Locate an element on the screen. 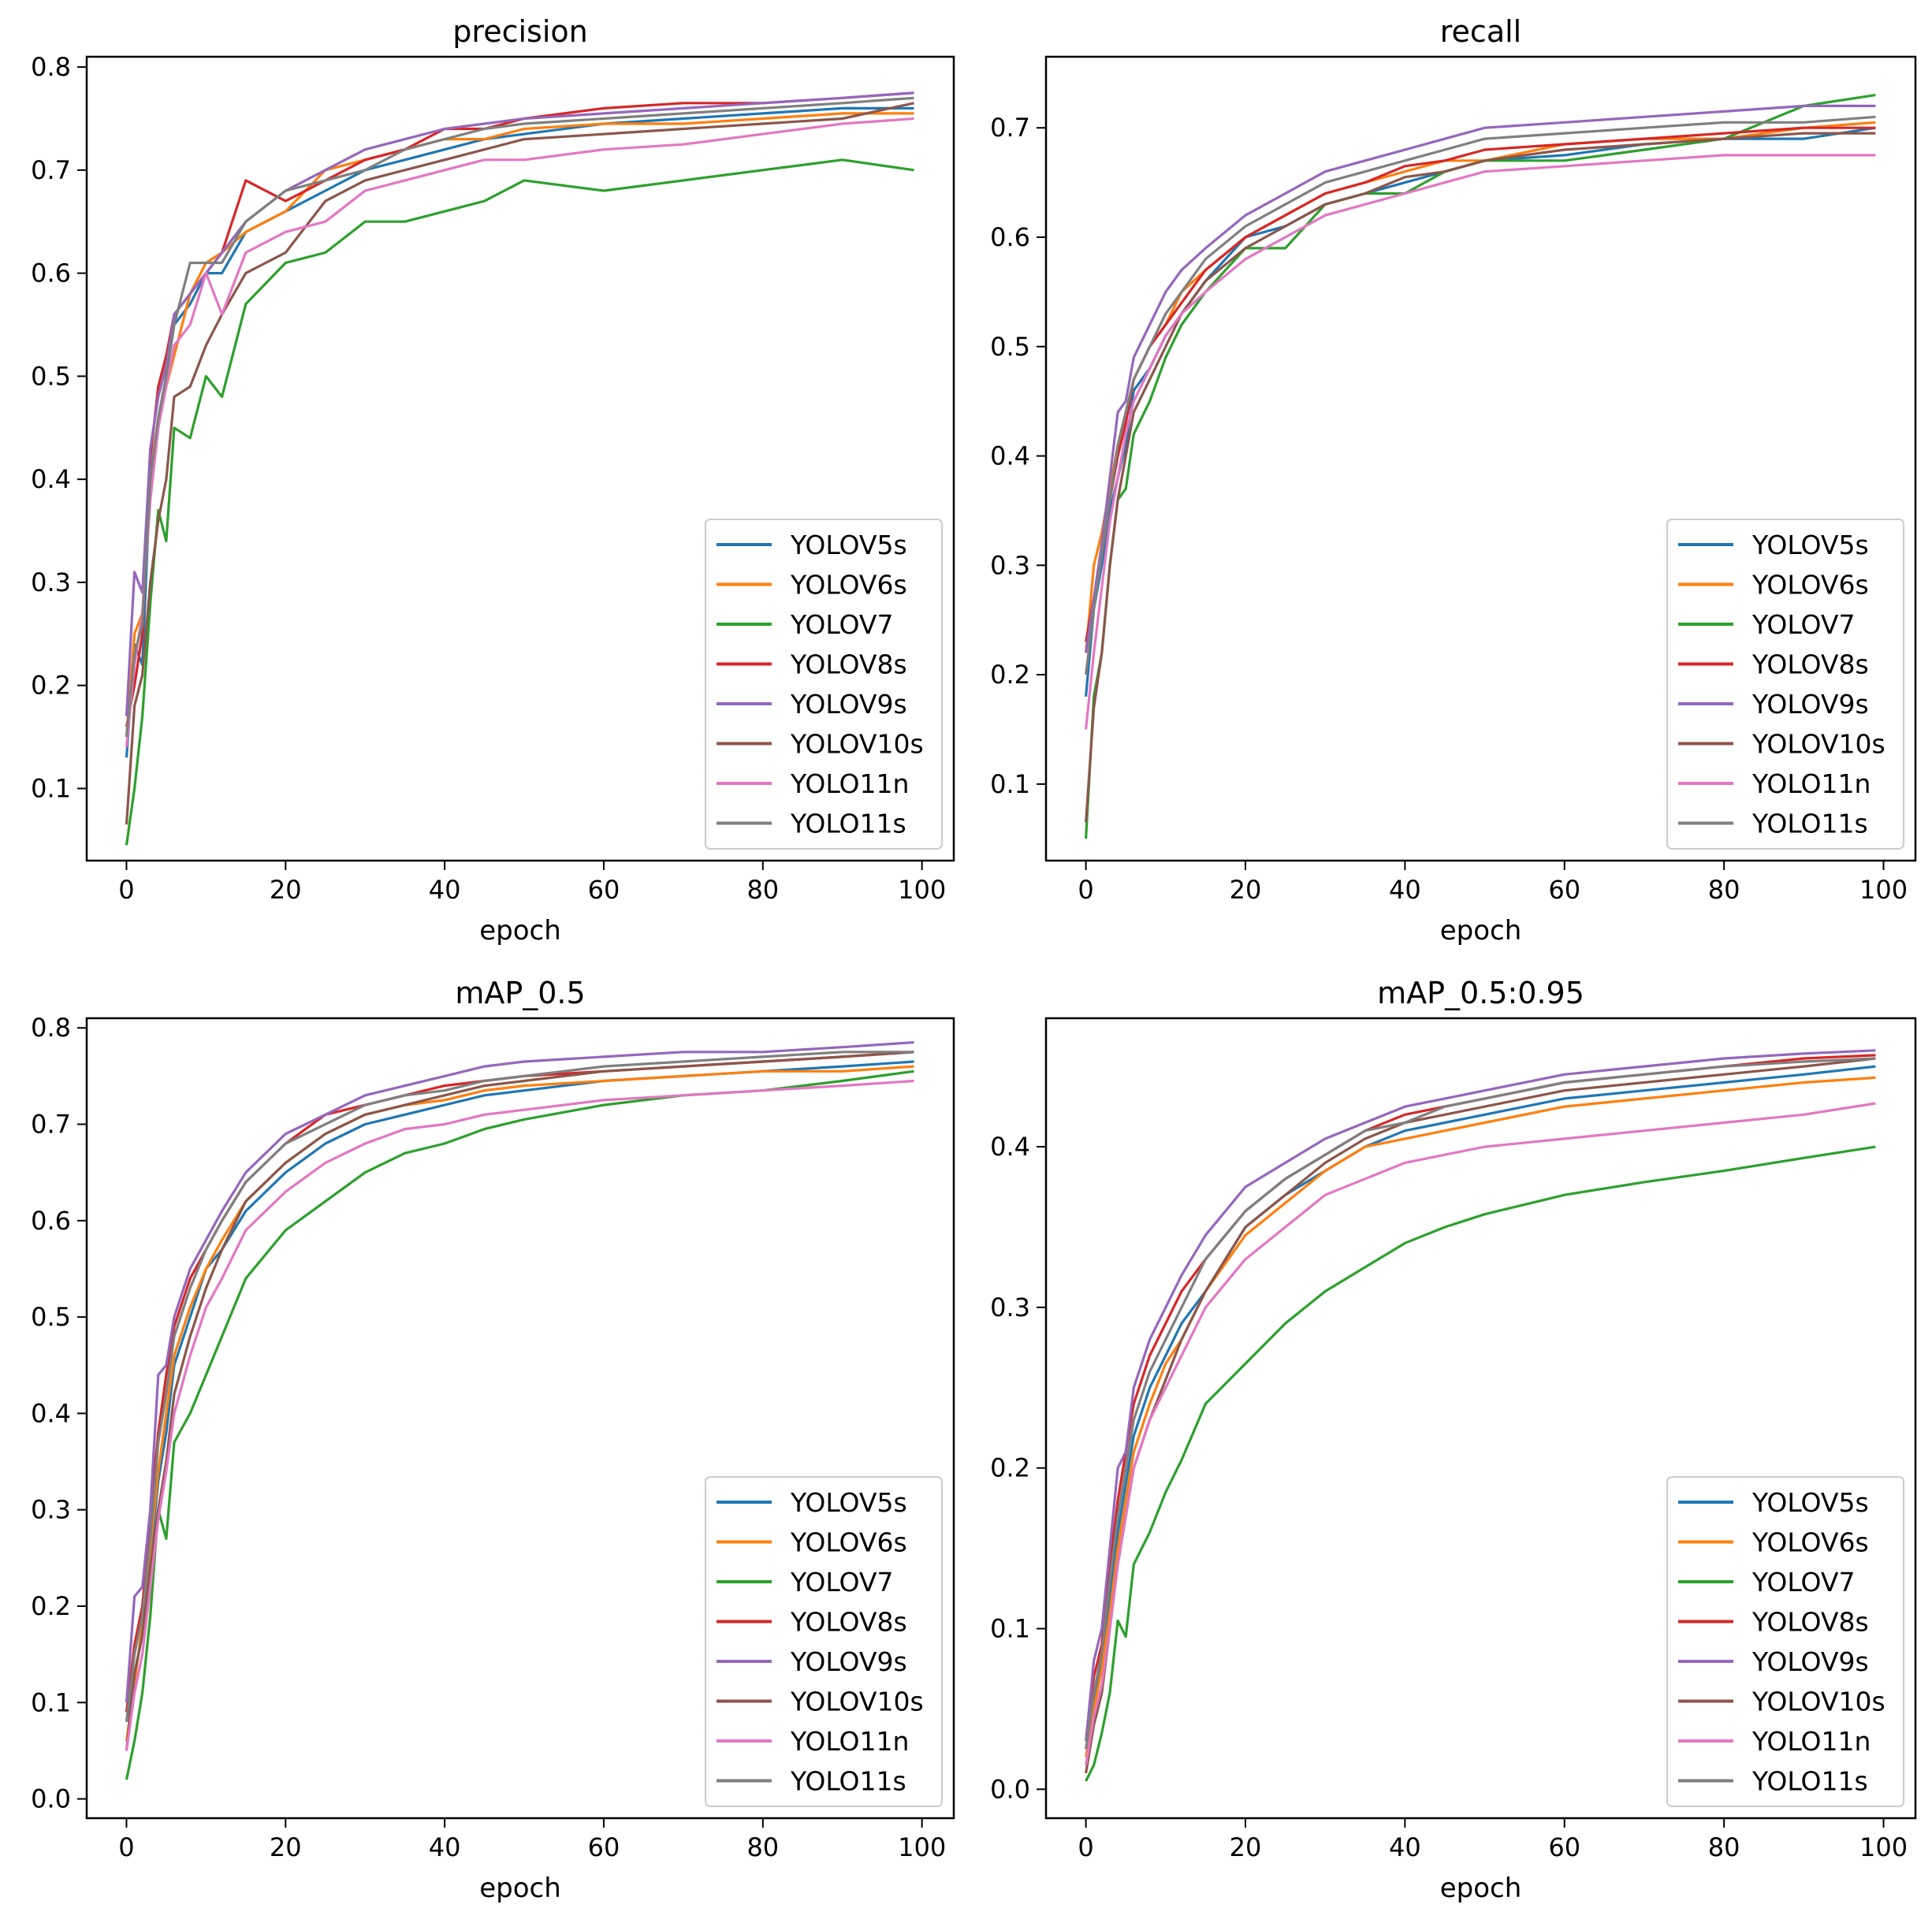  series-line-yolov6s is located at coordinates (1480, 1416).